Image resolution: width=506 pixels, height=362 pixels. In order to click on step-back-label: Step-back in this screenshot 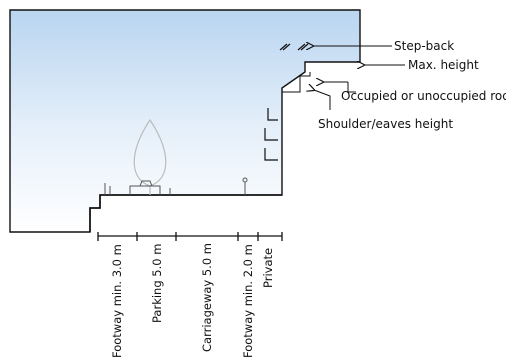, I will do `click(424, 46)`.